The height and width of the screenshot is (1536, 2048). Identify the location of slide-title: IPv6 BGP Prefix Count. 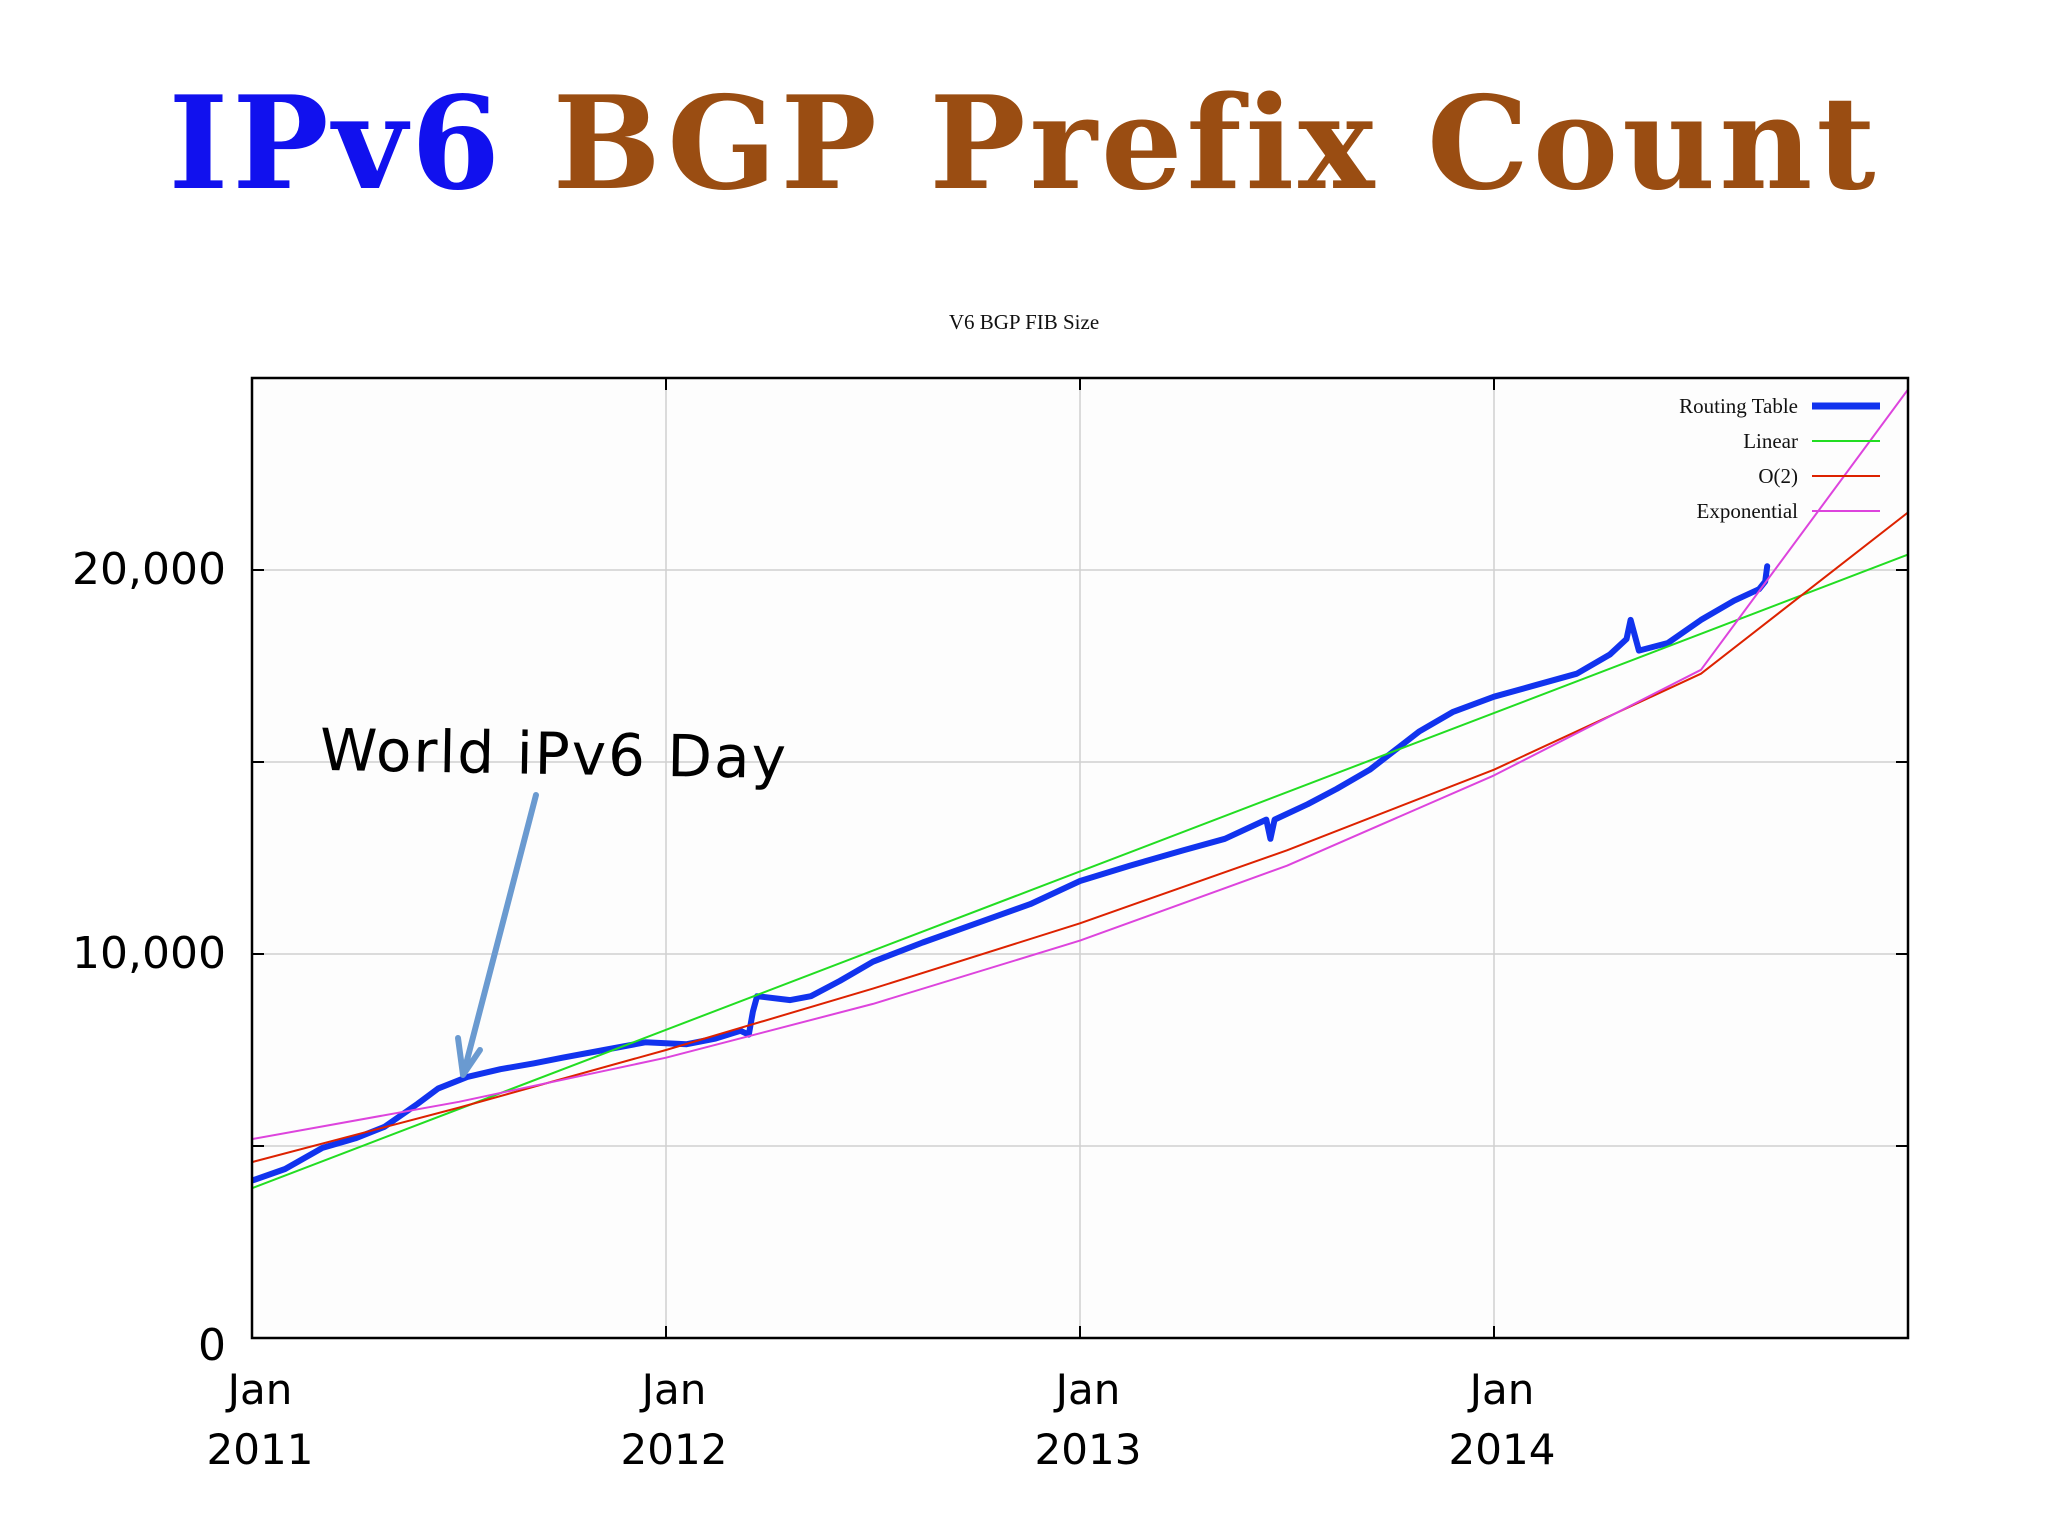
(1024, 144).